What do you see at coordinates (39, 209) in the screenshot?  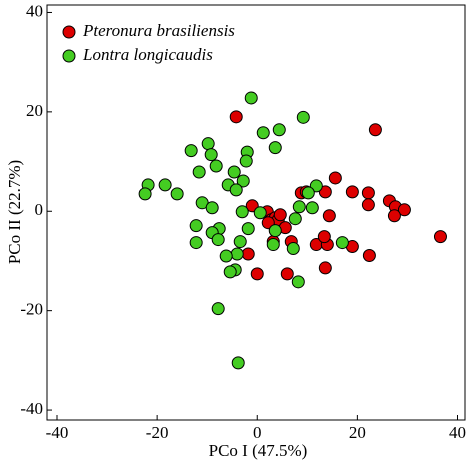 I see `y-tick-label: 0` at bounding box center [39, 209].